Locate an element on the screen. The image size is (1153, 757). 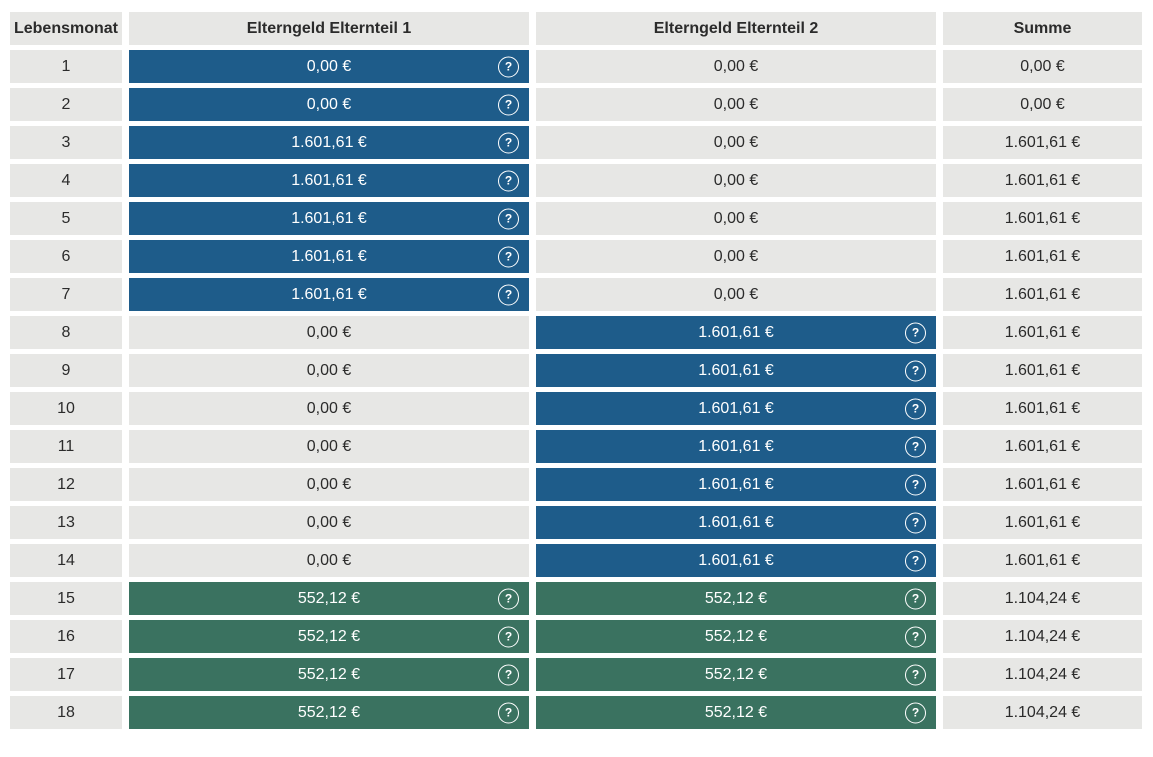
column-header-summe: Summe is located at coordinates (1042, 28).